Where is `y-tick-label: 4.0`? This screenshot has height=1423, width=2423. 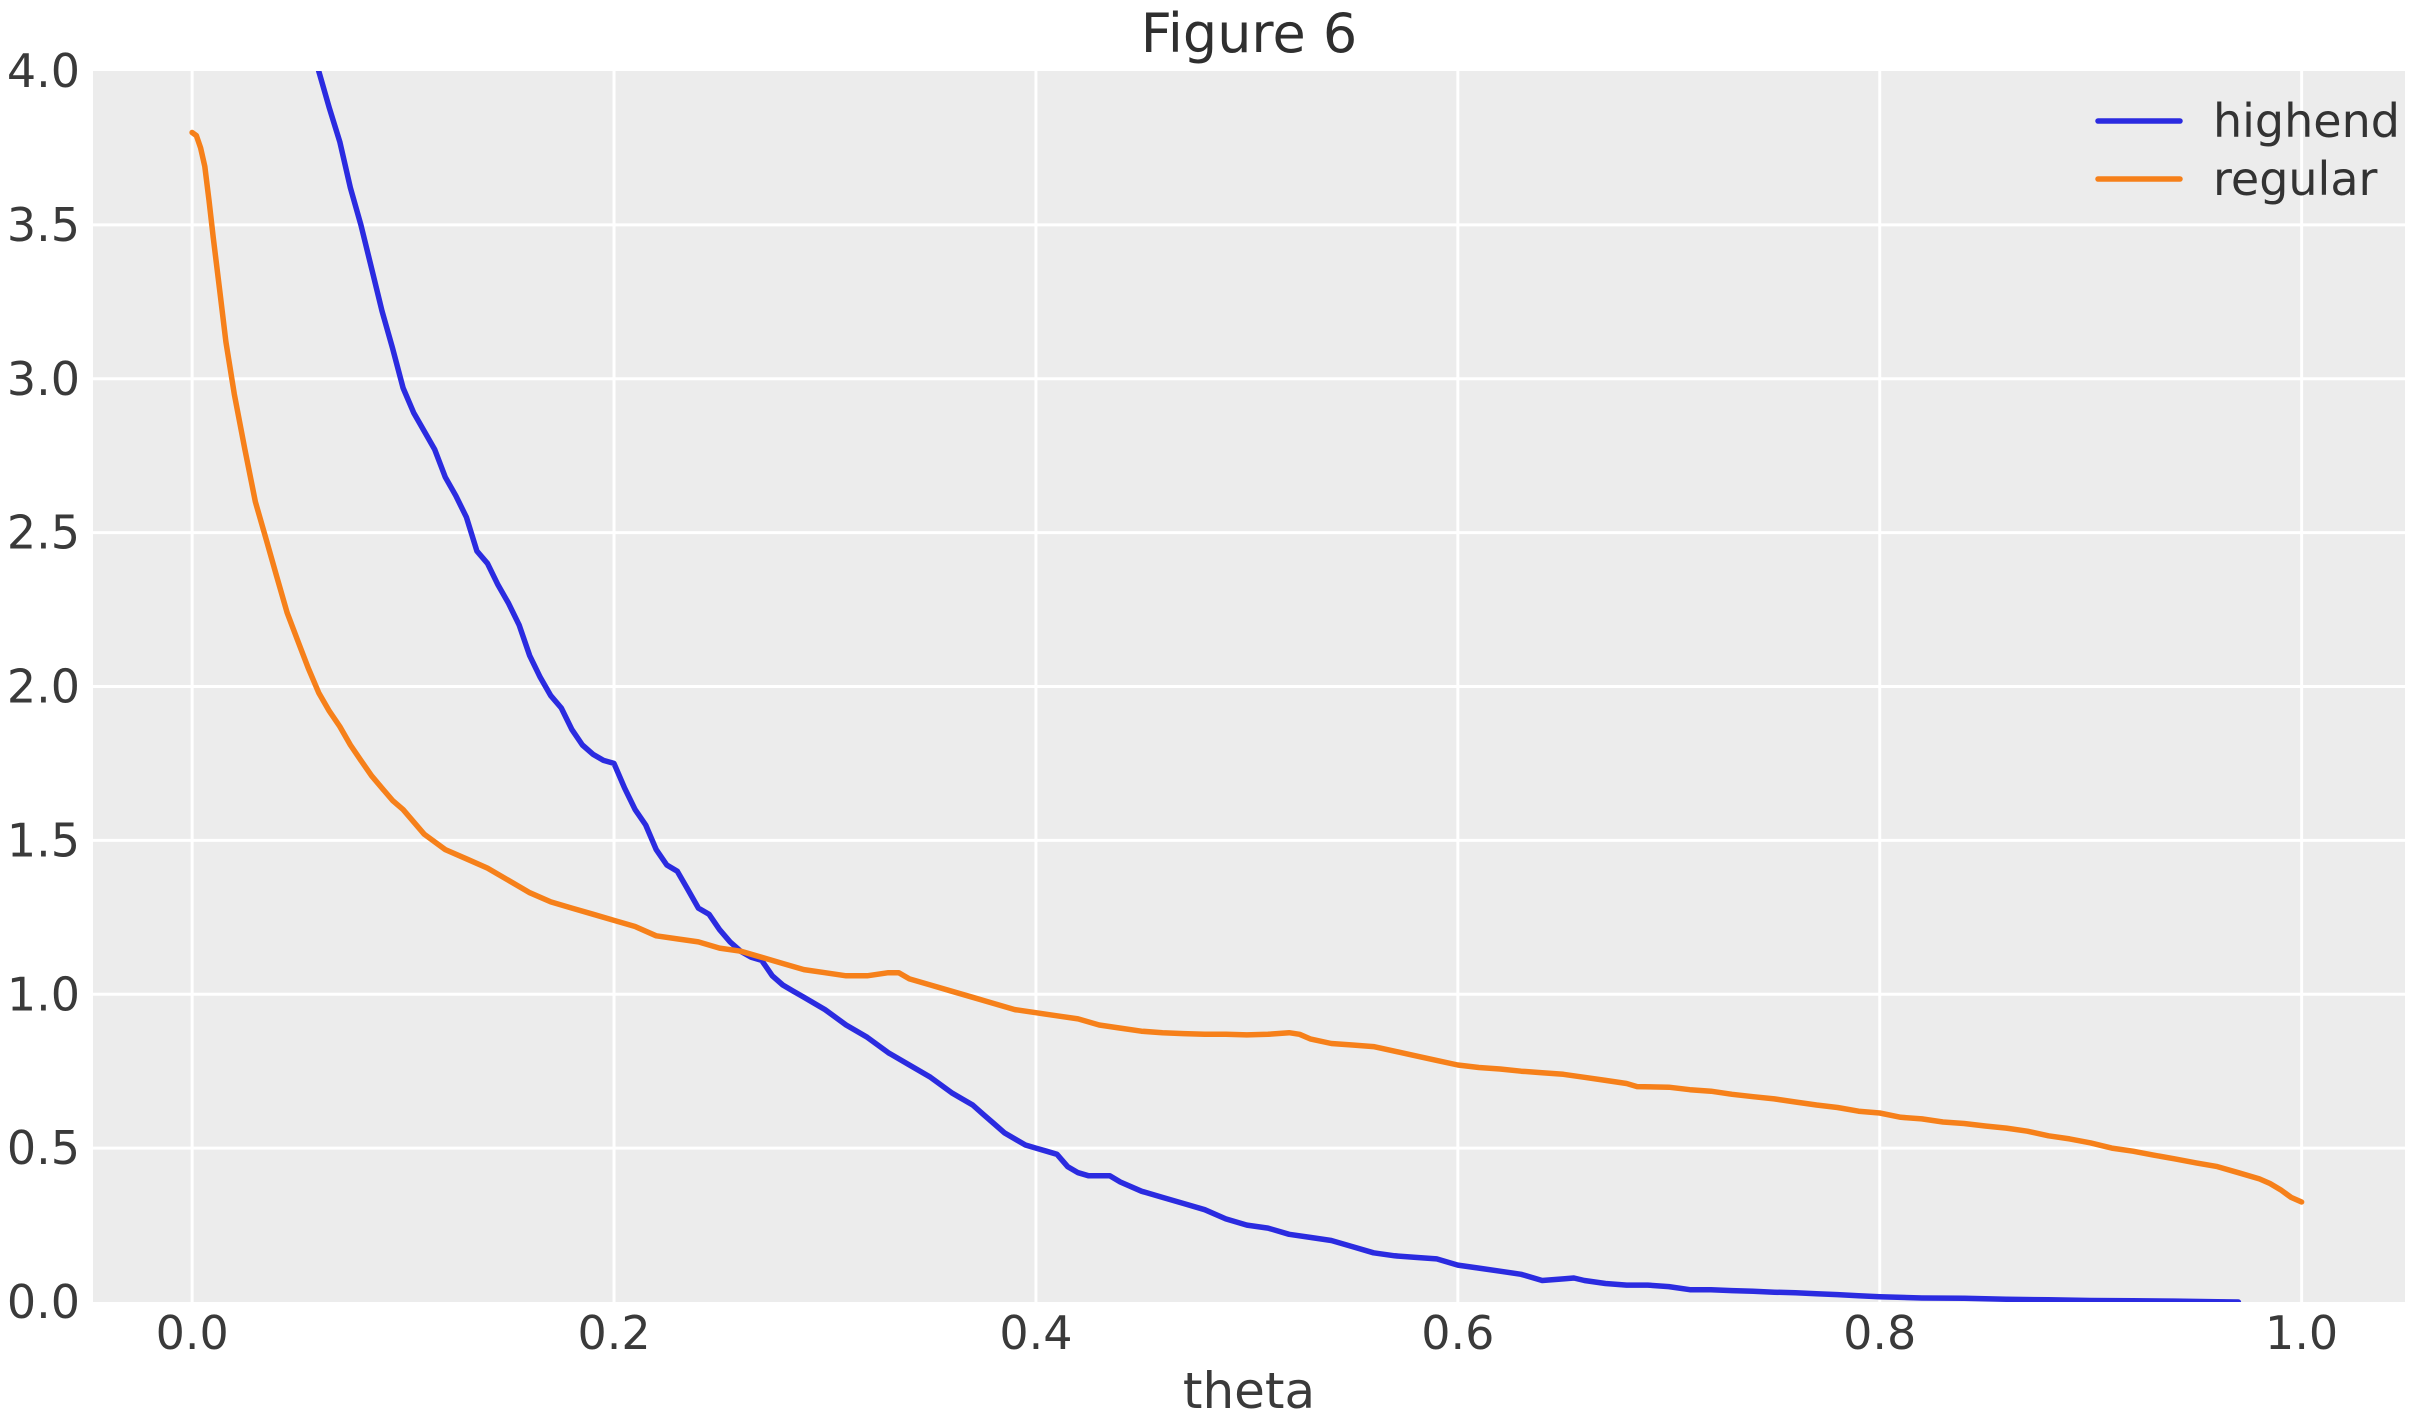 y-tick-label: 4.0 is located at coordinates (43, 71).